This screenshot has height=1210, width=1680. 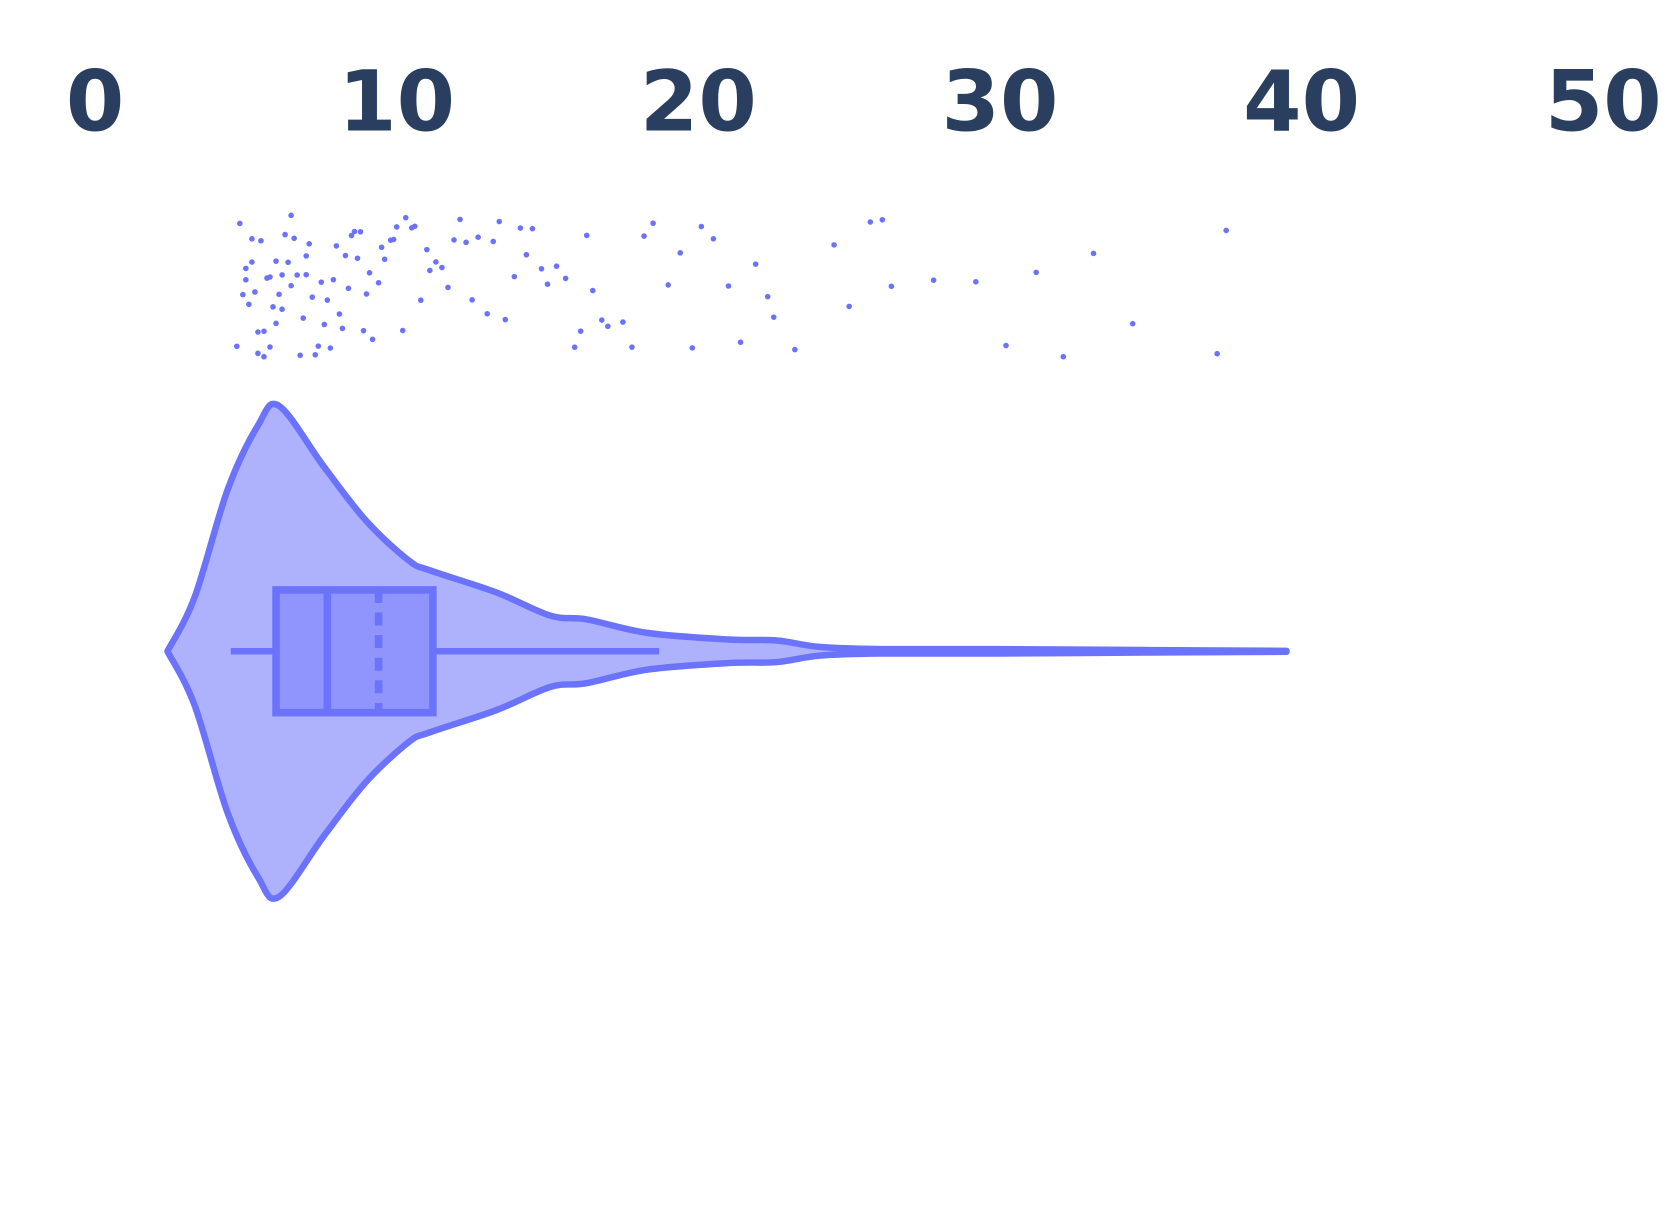 I want to click on x-tick-label: 40, so click(x=1301, y=102).